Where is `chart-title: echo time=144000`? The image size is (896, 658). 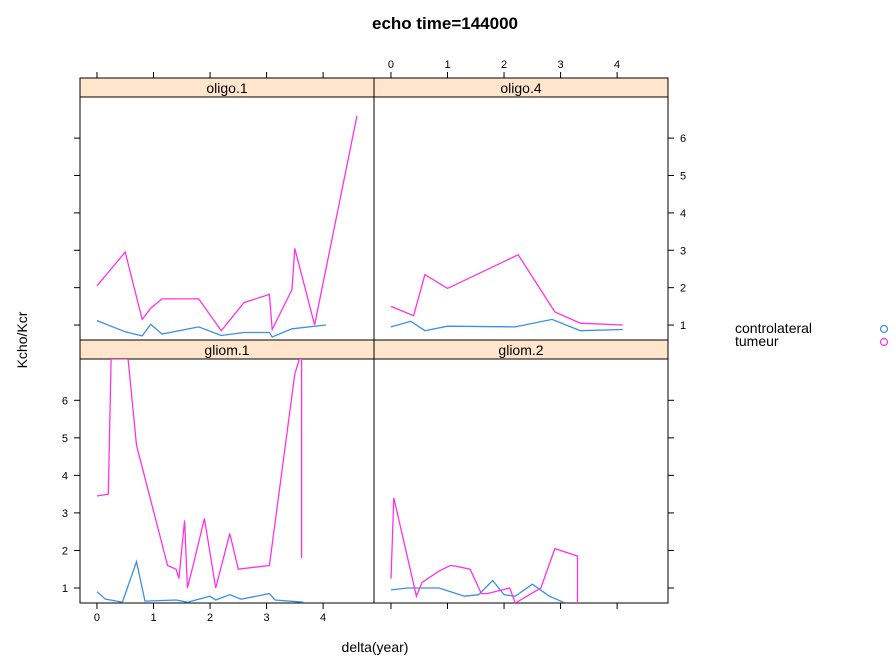 chart-title: echo time=144000 is located at coordinates (445, 23).